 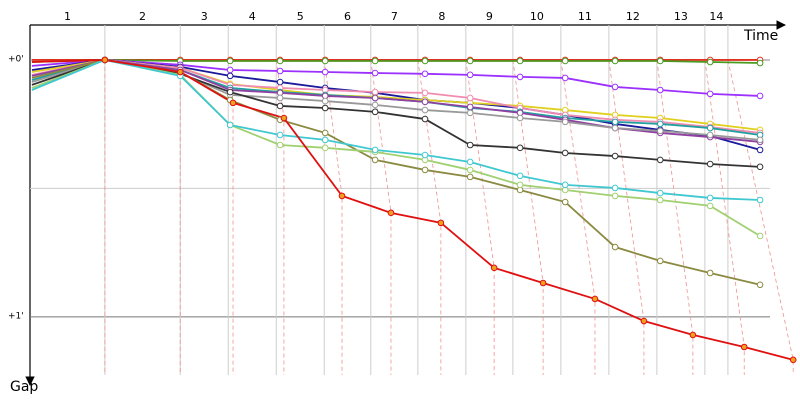 I want to click on lap-label: 8, so click(x=441, y=16).